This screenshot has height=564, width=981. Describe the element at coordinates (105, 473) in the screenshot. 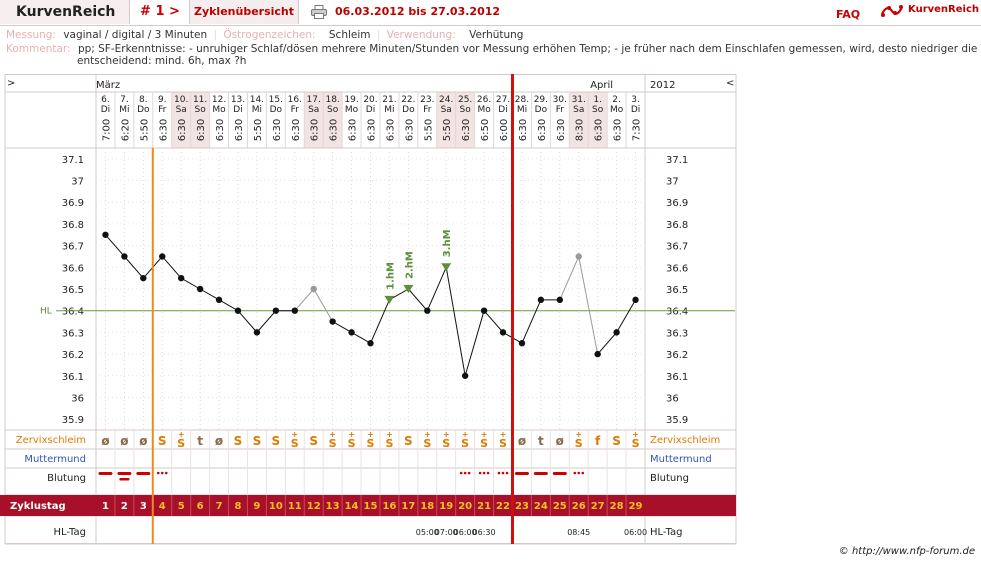

I see `bleeding-heavy-mark` at that location.